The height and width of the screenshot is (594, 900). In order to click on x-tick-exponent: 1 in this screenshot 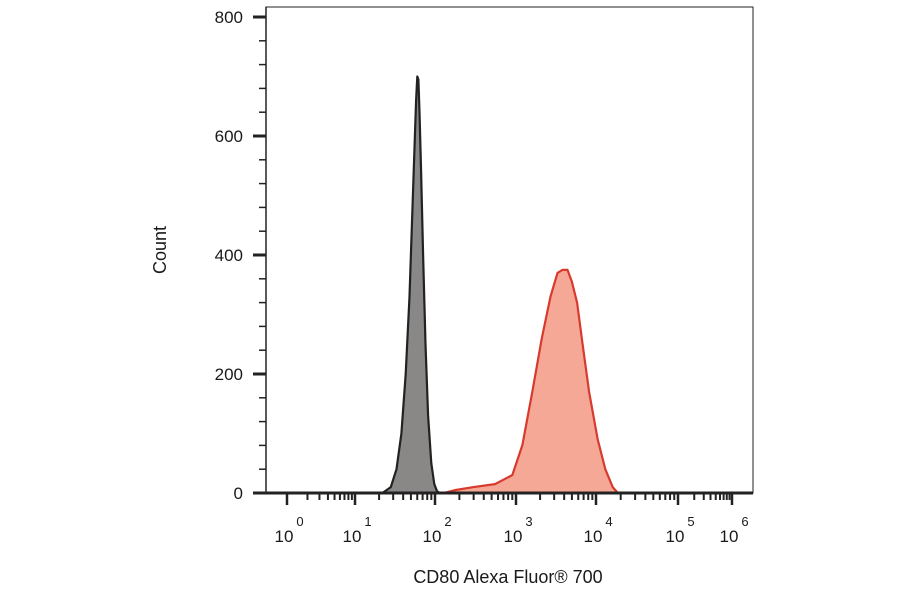, I will do `click(367, 521)`.